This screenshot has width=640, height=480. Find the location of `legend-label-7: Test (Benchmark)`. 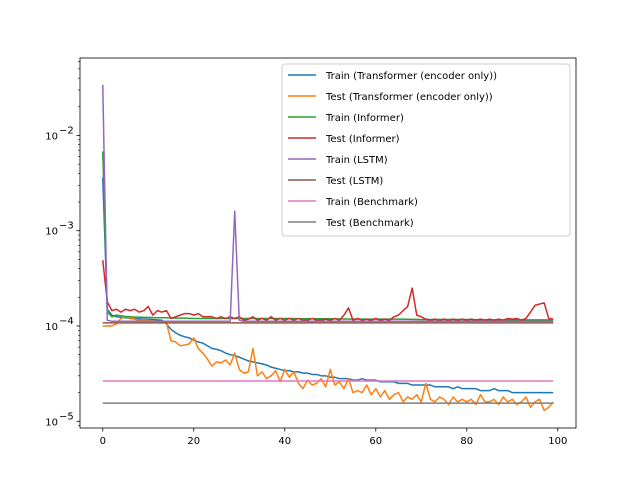

legend-label-7: Test (Benchmark) is located at coordinates (369, 223).